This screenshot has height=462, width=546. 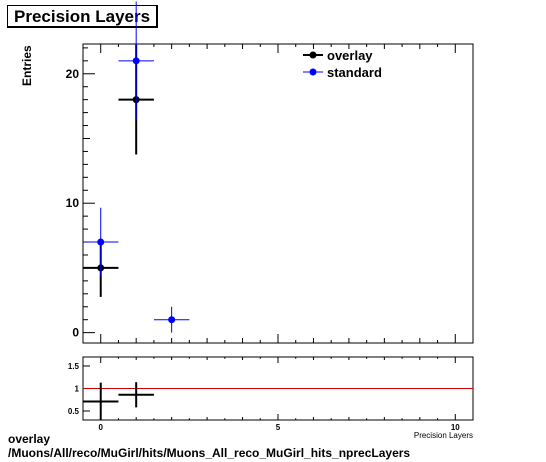 What do you see at coordinates (77, 389) in the screenshot?
I see `ratio-y-tick-label: 1` at bounding box center [77, 389].